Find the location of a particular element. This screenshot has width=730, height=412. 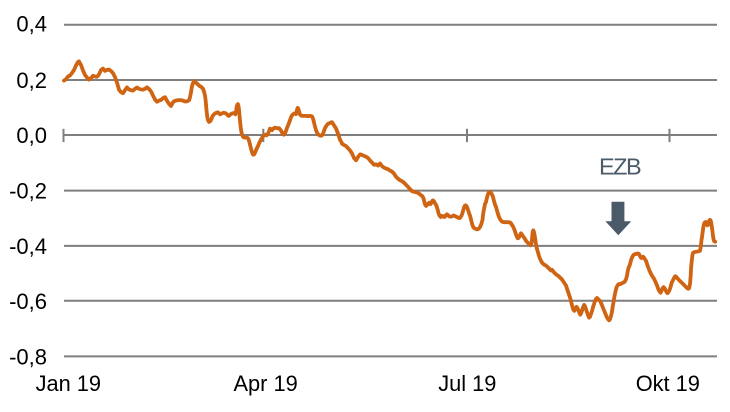

svg-text: 0,4 is located at coordinates (31, 23).